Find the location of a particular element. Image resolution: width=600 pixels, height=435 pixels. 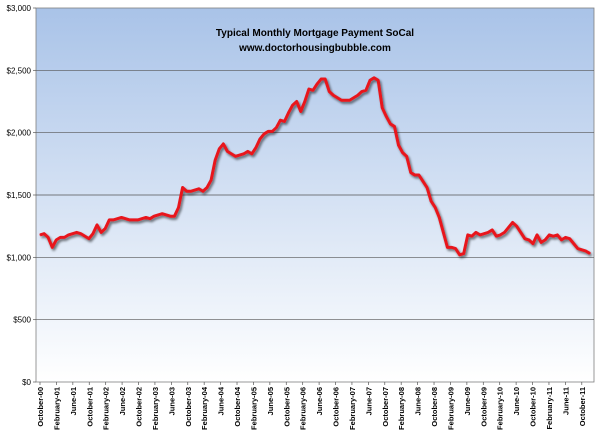

x-tick-label: October-11 is located at coordinates (582, 406).